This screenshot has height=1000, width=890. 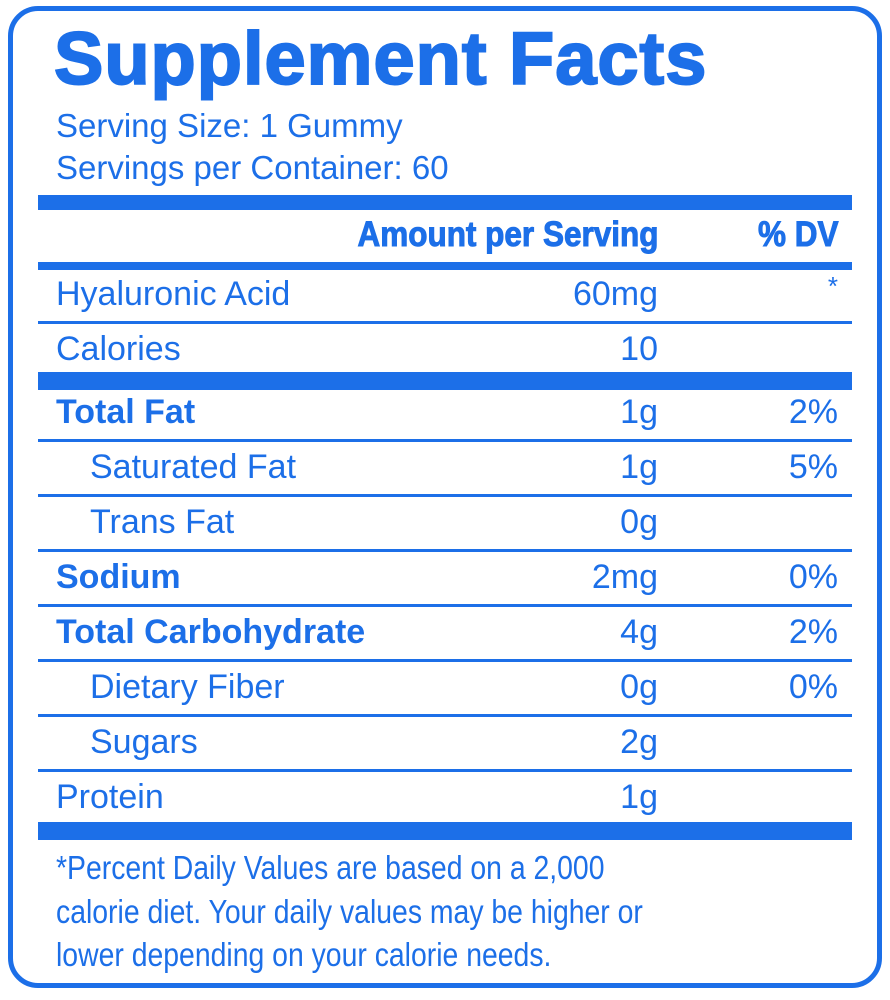 I want to click on nutrient-name: Sugars, so click(x=144, y=742).